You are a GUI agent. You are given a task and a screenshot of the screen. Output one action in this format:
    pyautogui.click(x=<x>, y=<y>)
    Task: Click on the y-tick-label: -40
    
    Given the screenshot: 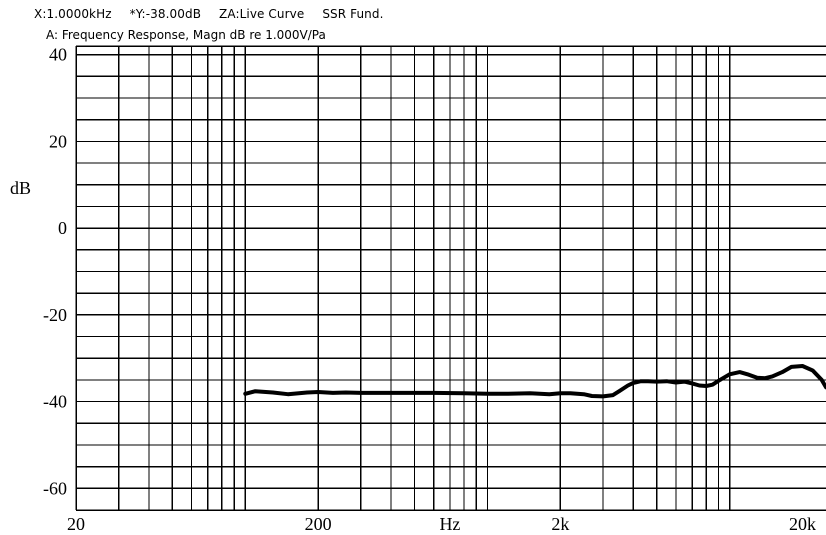 What is the action you would take?
    pyautogui.click(x=55, y=402)
    